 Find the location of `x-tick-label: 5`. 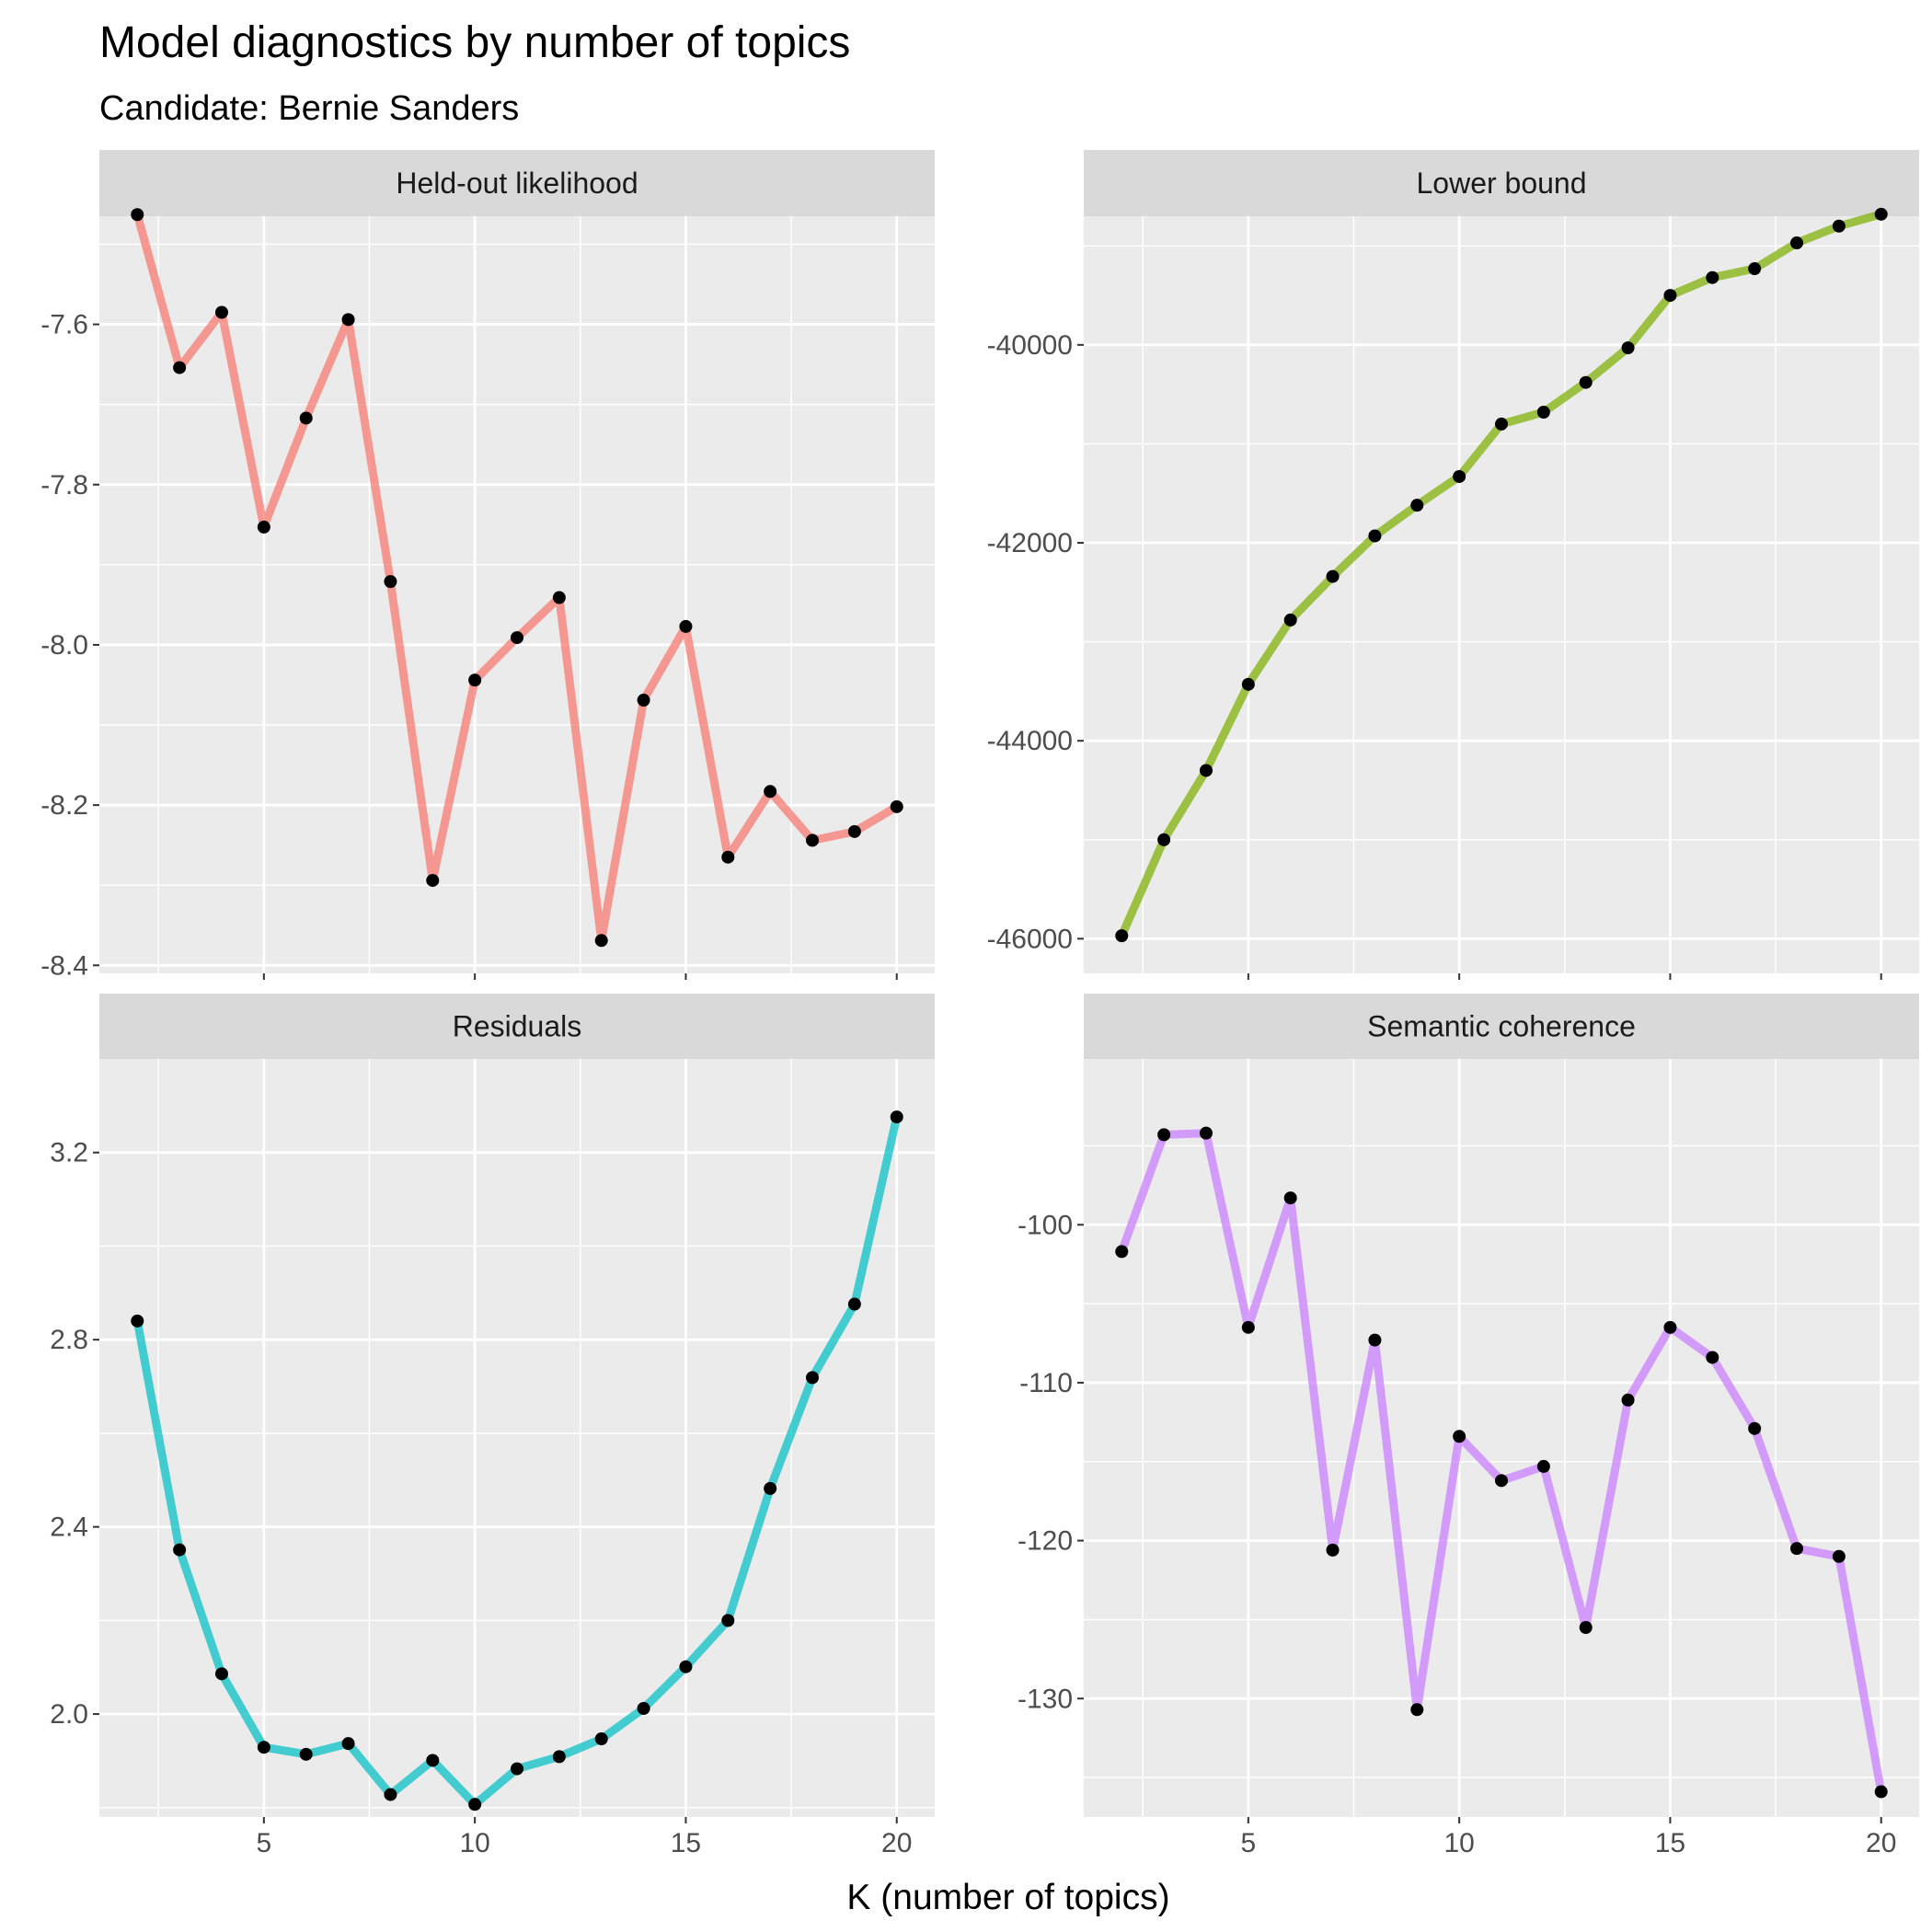

x-tick-label: 5 is located at coordinates (1249, 1843).